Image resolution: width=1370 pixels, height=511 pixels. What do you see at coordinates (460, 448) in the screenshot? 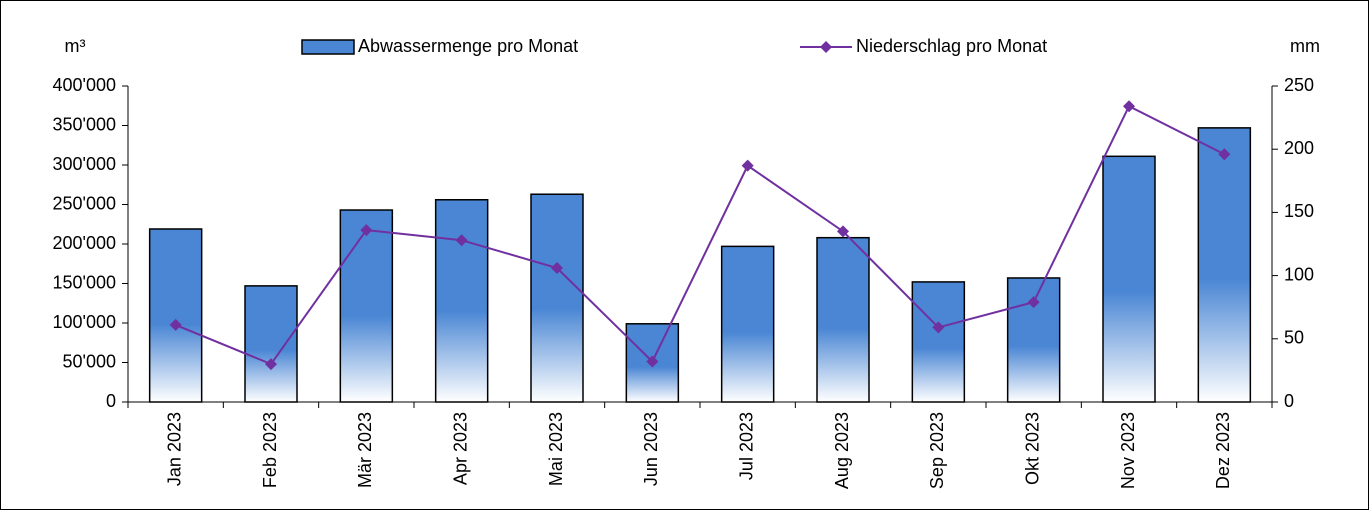
I see `x-tick-label: Apr 2023` at bounding box center [460, 448].